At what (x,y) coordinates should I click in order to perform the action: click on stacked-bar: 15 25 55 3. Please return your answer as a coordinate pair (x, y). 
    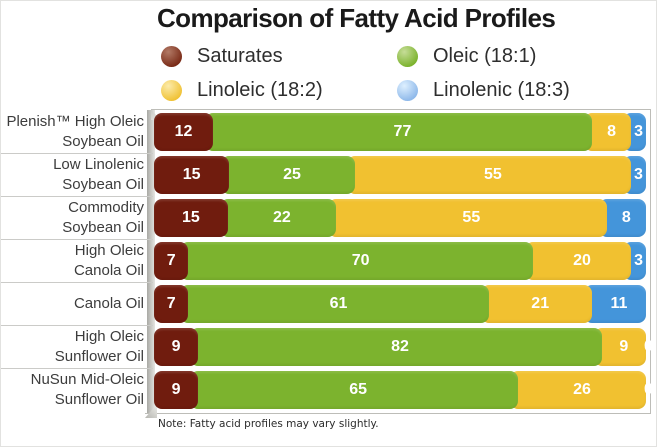
    Looking at the image, I should click on (400, 175).